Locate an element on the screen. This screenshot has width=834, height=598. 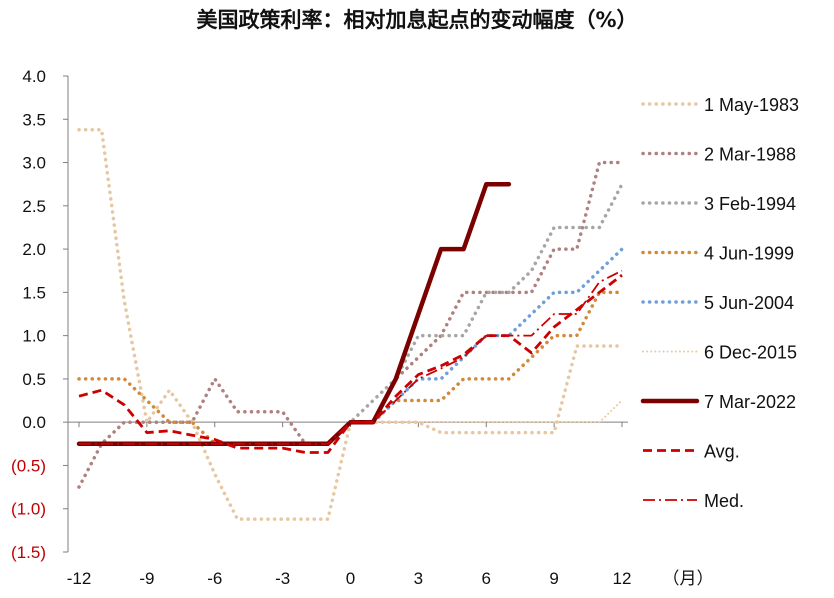
x-tick-label: 9 is located at coordinates (553, 578).